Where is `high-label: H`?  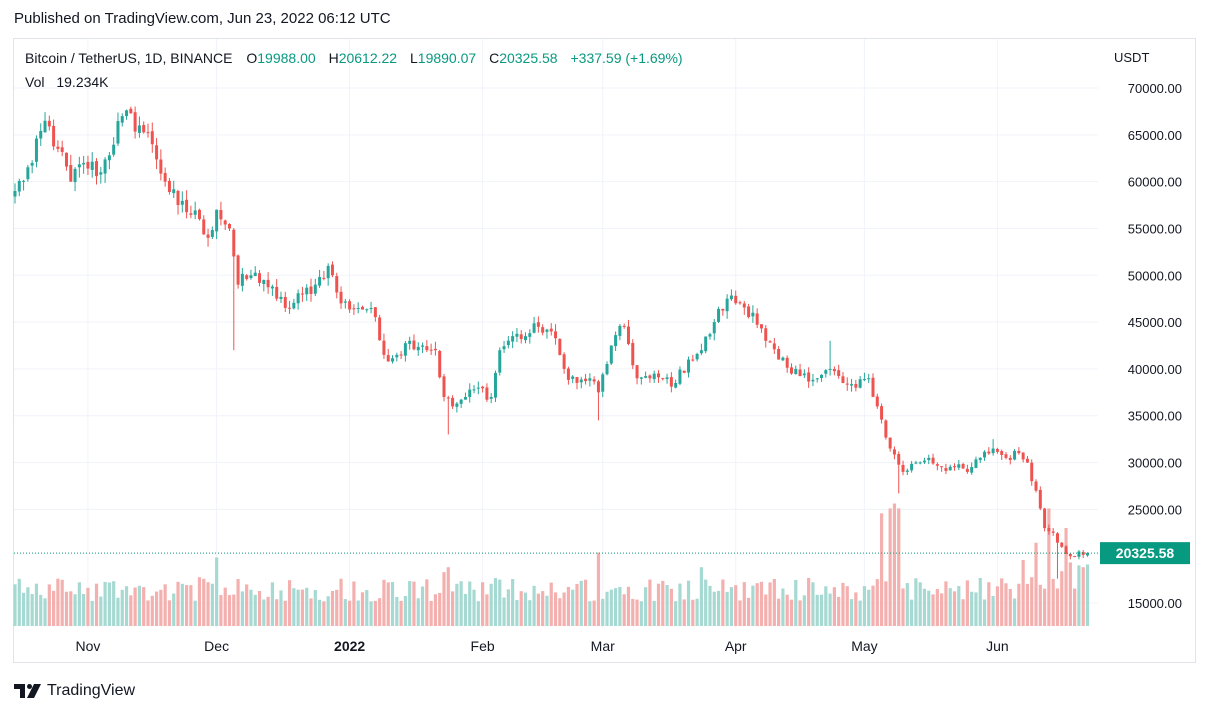 high-label: H is located at coordinates (333, 58).